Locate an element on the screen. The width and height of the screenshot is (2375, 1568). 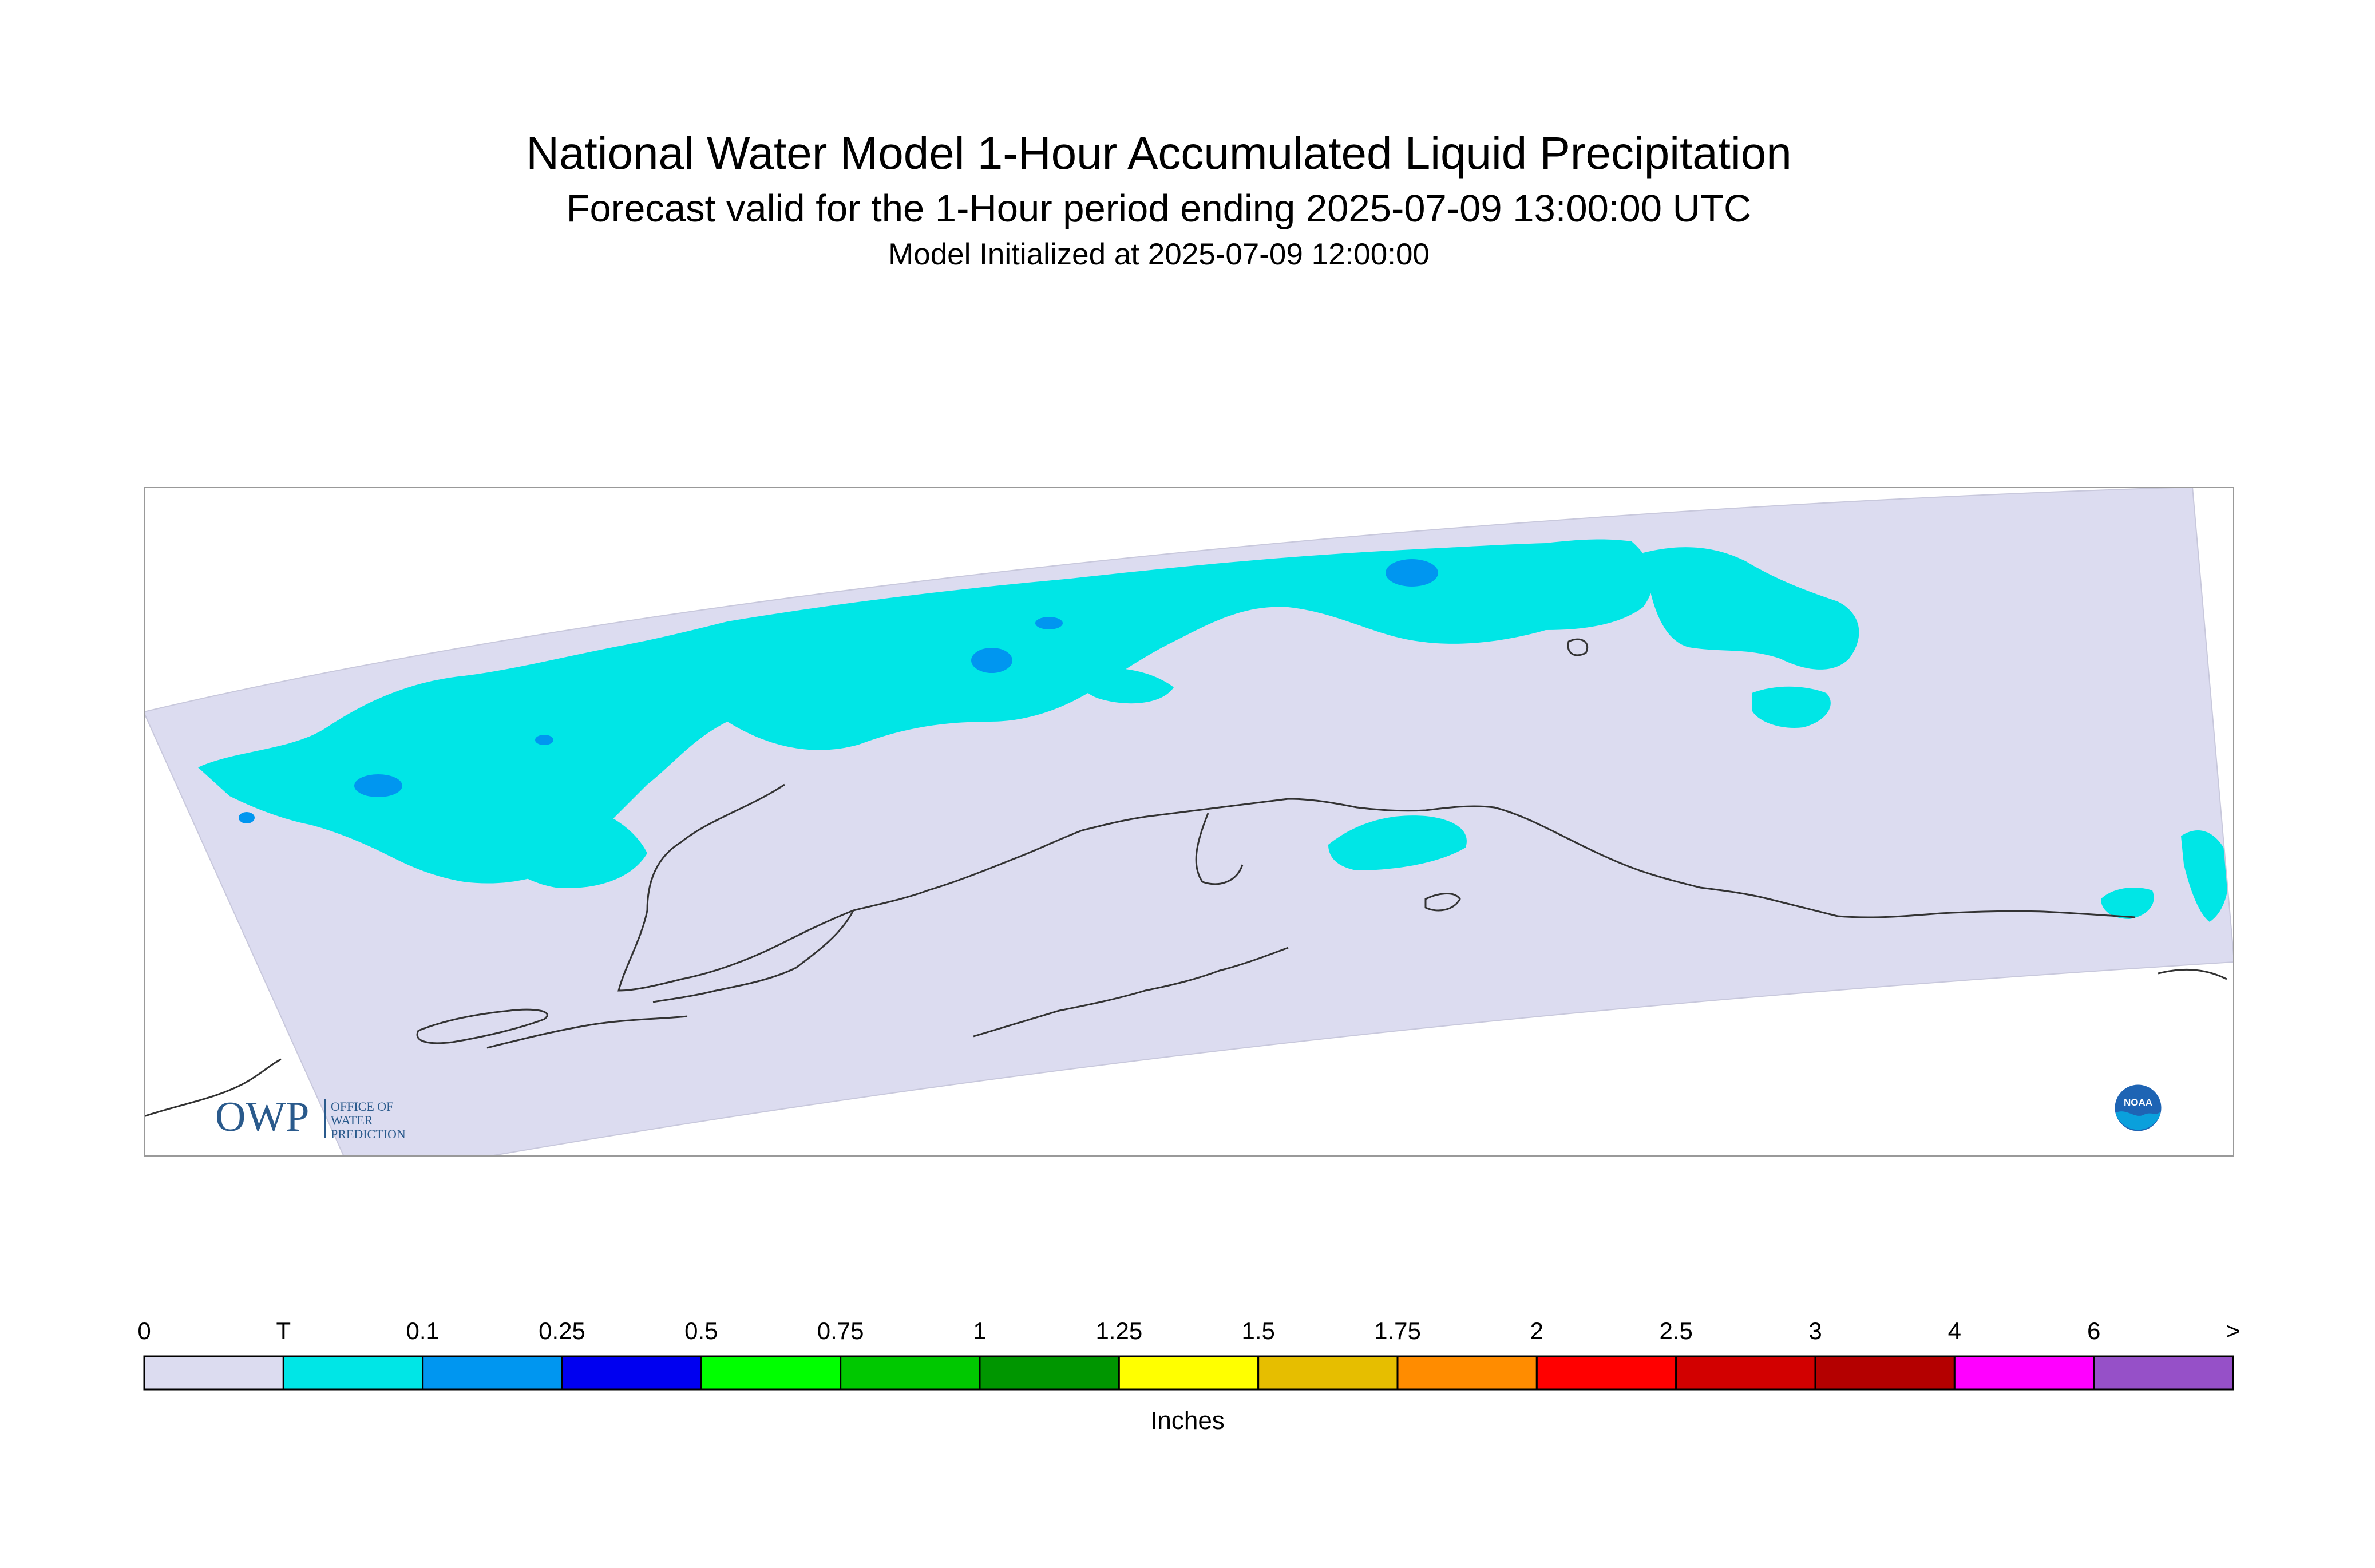
colorbar-tick-label: 2.5 is located at coordinates (1675, 1330).